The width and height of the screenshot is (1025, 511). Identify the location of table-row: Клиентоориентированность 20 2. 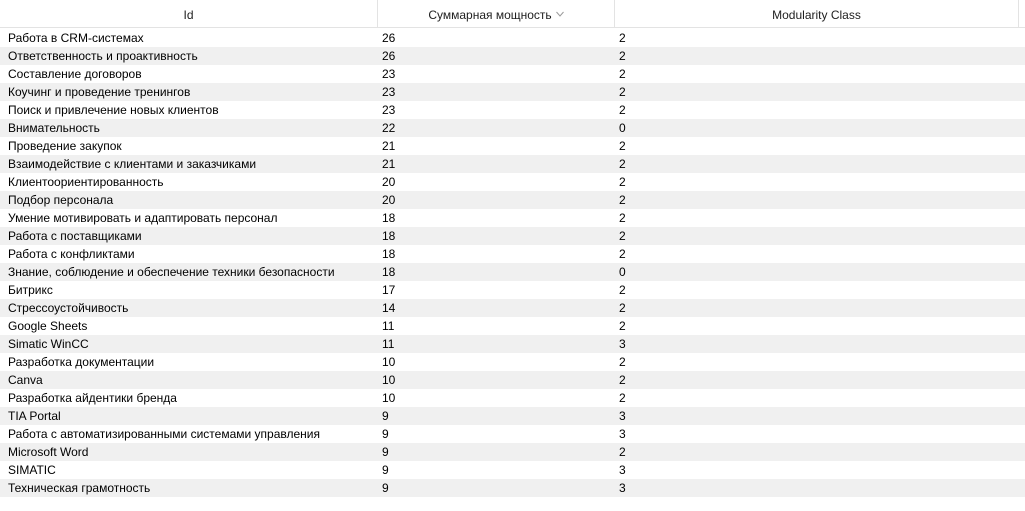
(512, 182).